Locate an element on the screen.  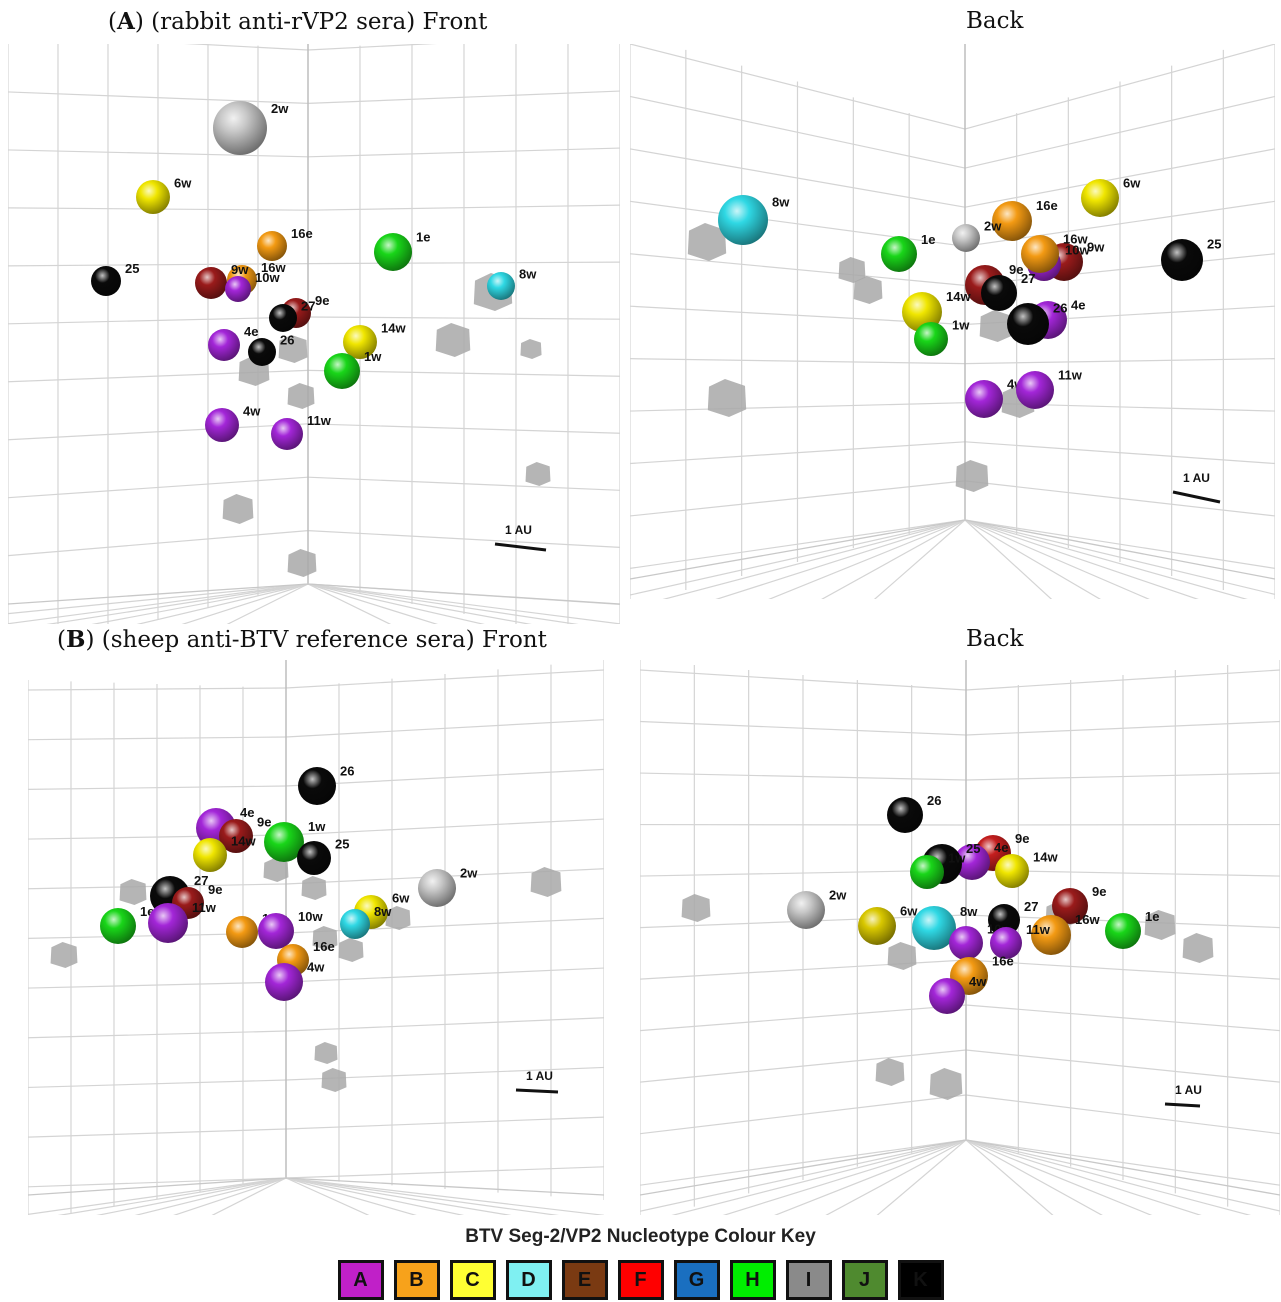
point-label-10w: 10w is located at coordinates (310, 916).